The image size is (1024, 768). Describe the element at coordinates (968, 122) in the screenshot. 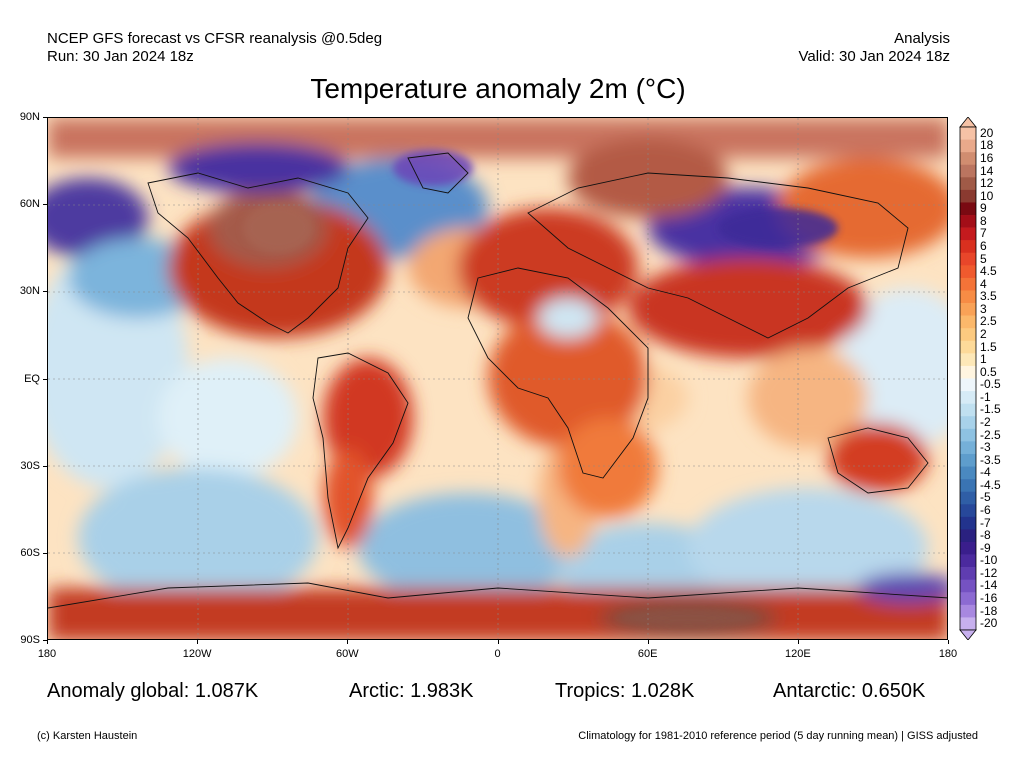

I see `colorbar-arrow-up` at that location.